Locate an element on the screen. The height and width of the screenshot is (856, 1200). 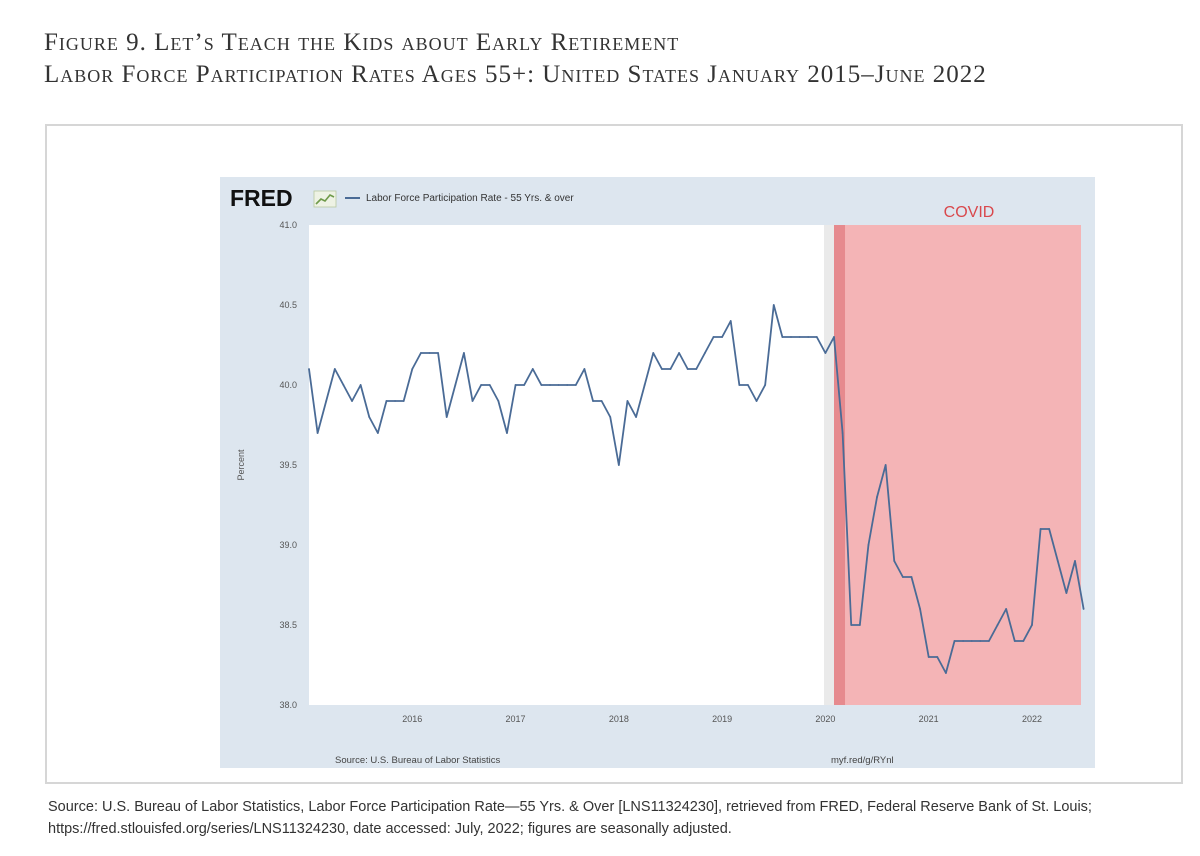
x-tick-label: 2018 is located at coordinates (619, 719).